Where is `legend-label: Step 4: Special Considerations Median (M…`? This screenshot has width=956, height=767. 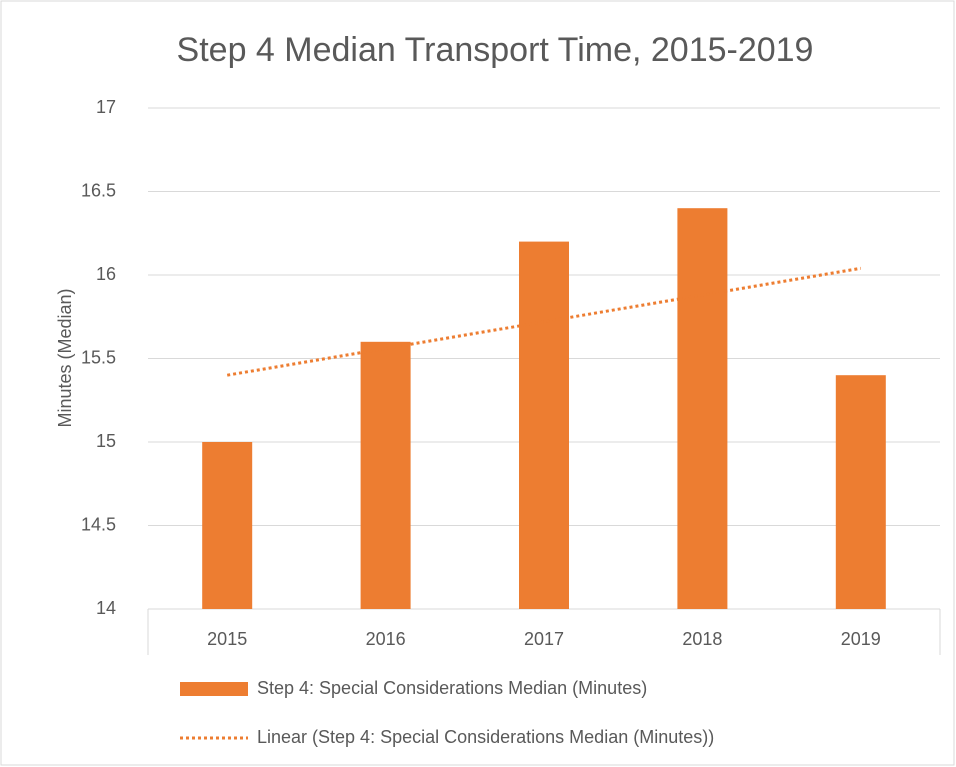 legend-label: Step 4: Special Considerations Median (M… is located at coordinates (452, 688).